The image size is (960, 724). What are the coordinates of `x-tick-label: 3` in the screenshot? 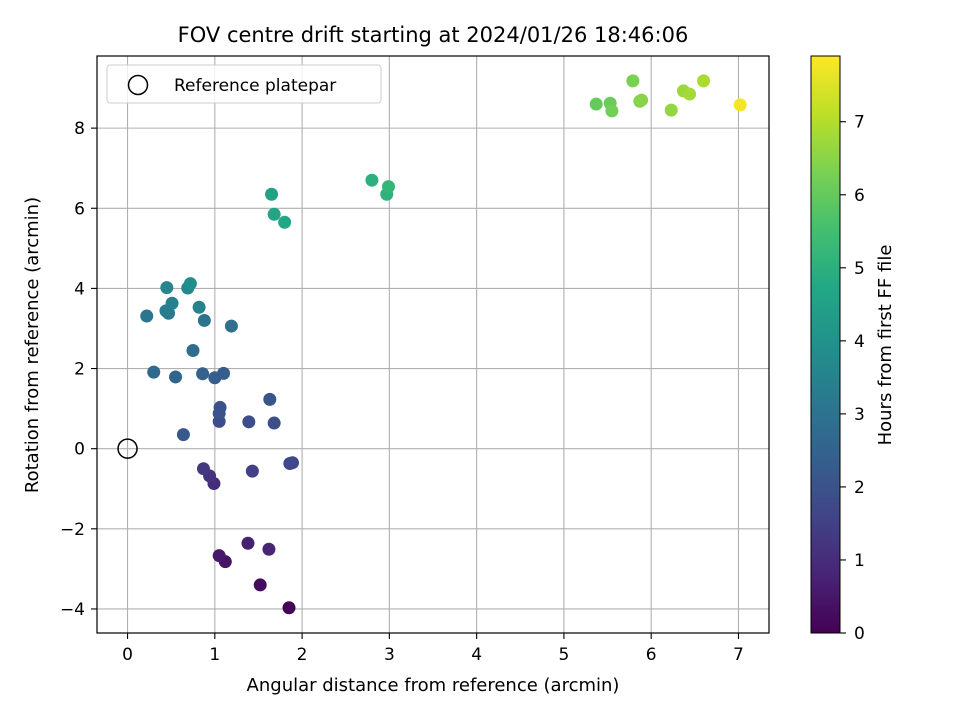 It's located at (389, 655).